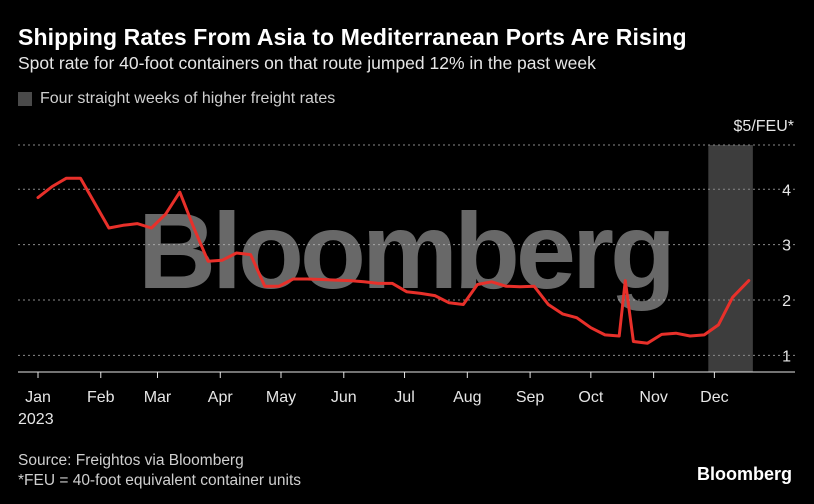 This screenshot has width=814, height=504. Describe the element at coordinates (131, 460) in the screenshot. I see `source-note: Source: Freightos via Bloomberg` at that location.